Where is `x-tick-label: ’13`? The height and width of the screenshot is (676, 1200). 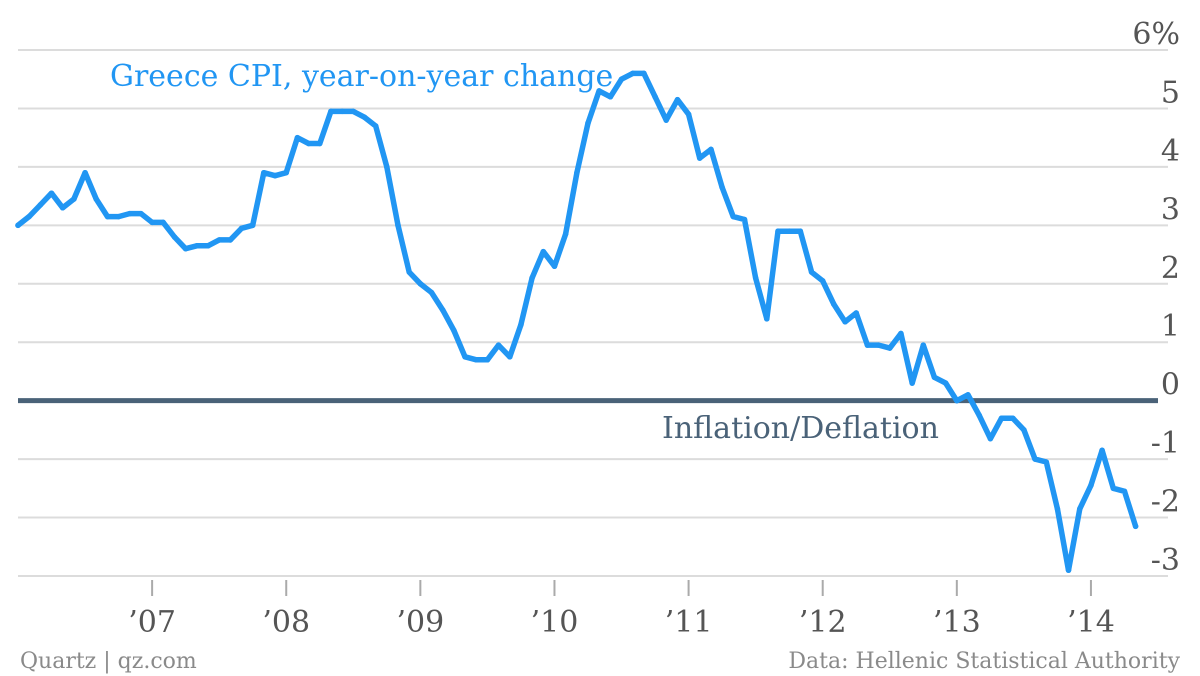 x-tick-label: ’13 is located at coordinates (957, 622).